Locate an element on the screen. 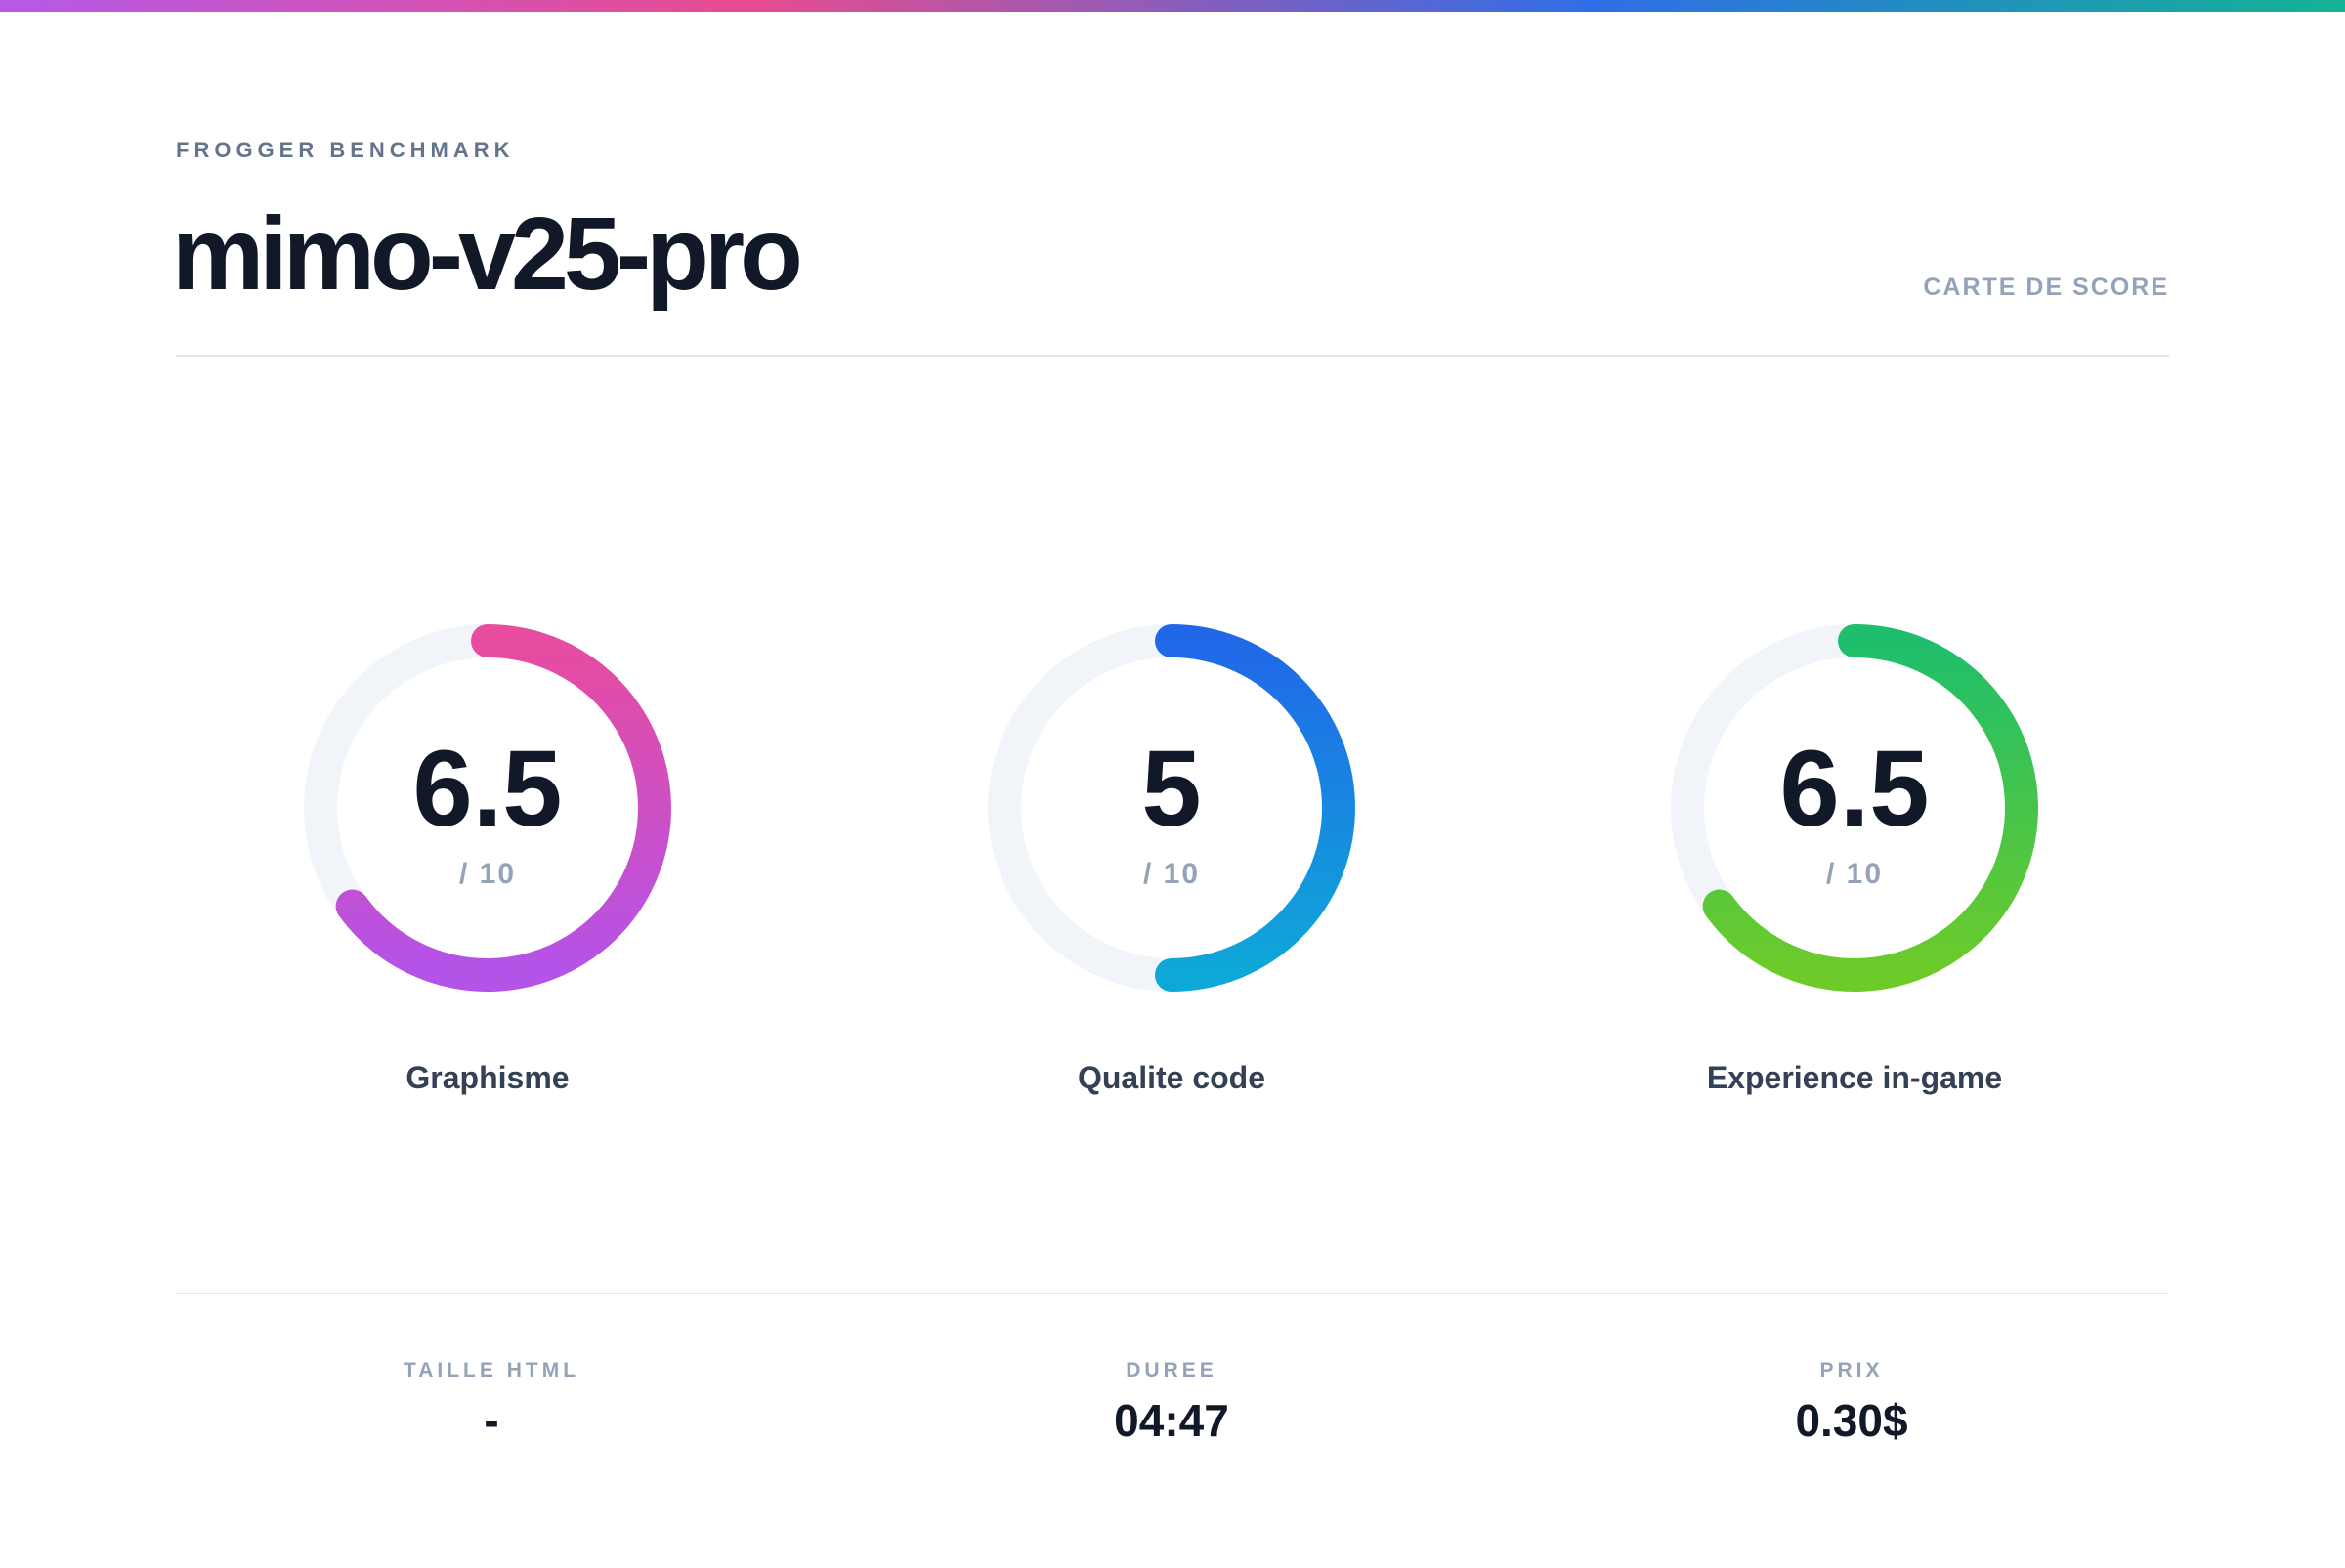  stat-label: DUREE is located at coordinates (1171, 1370).